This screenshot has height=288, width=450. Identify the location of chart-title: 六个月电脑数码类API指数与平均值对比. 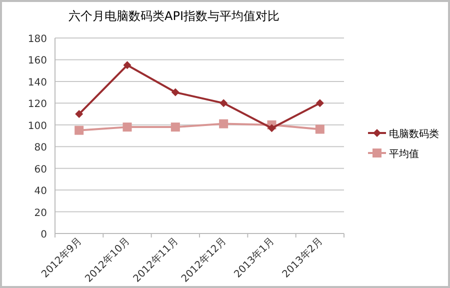
(174, 16).